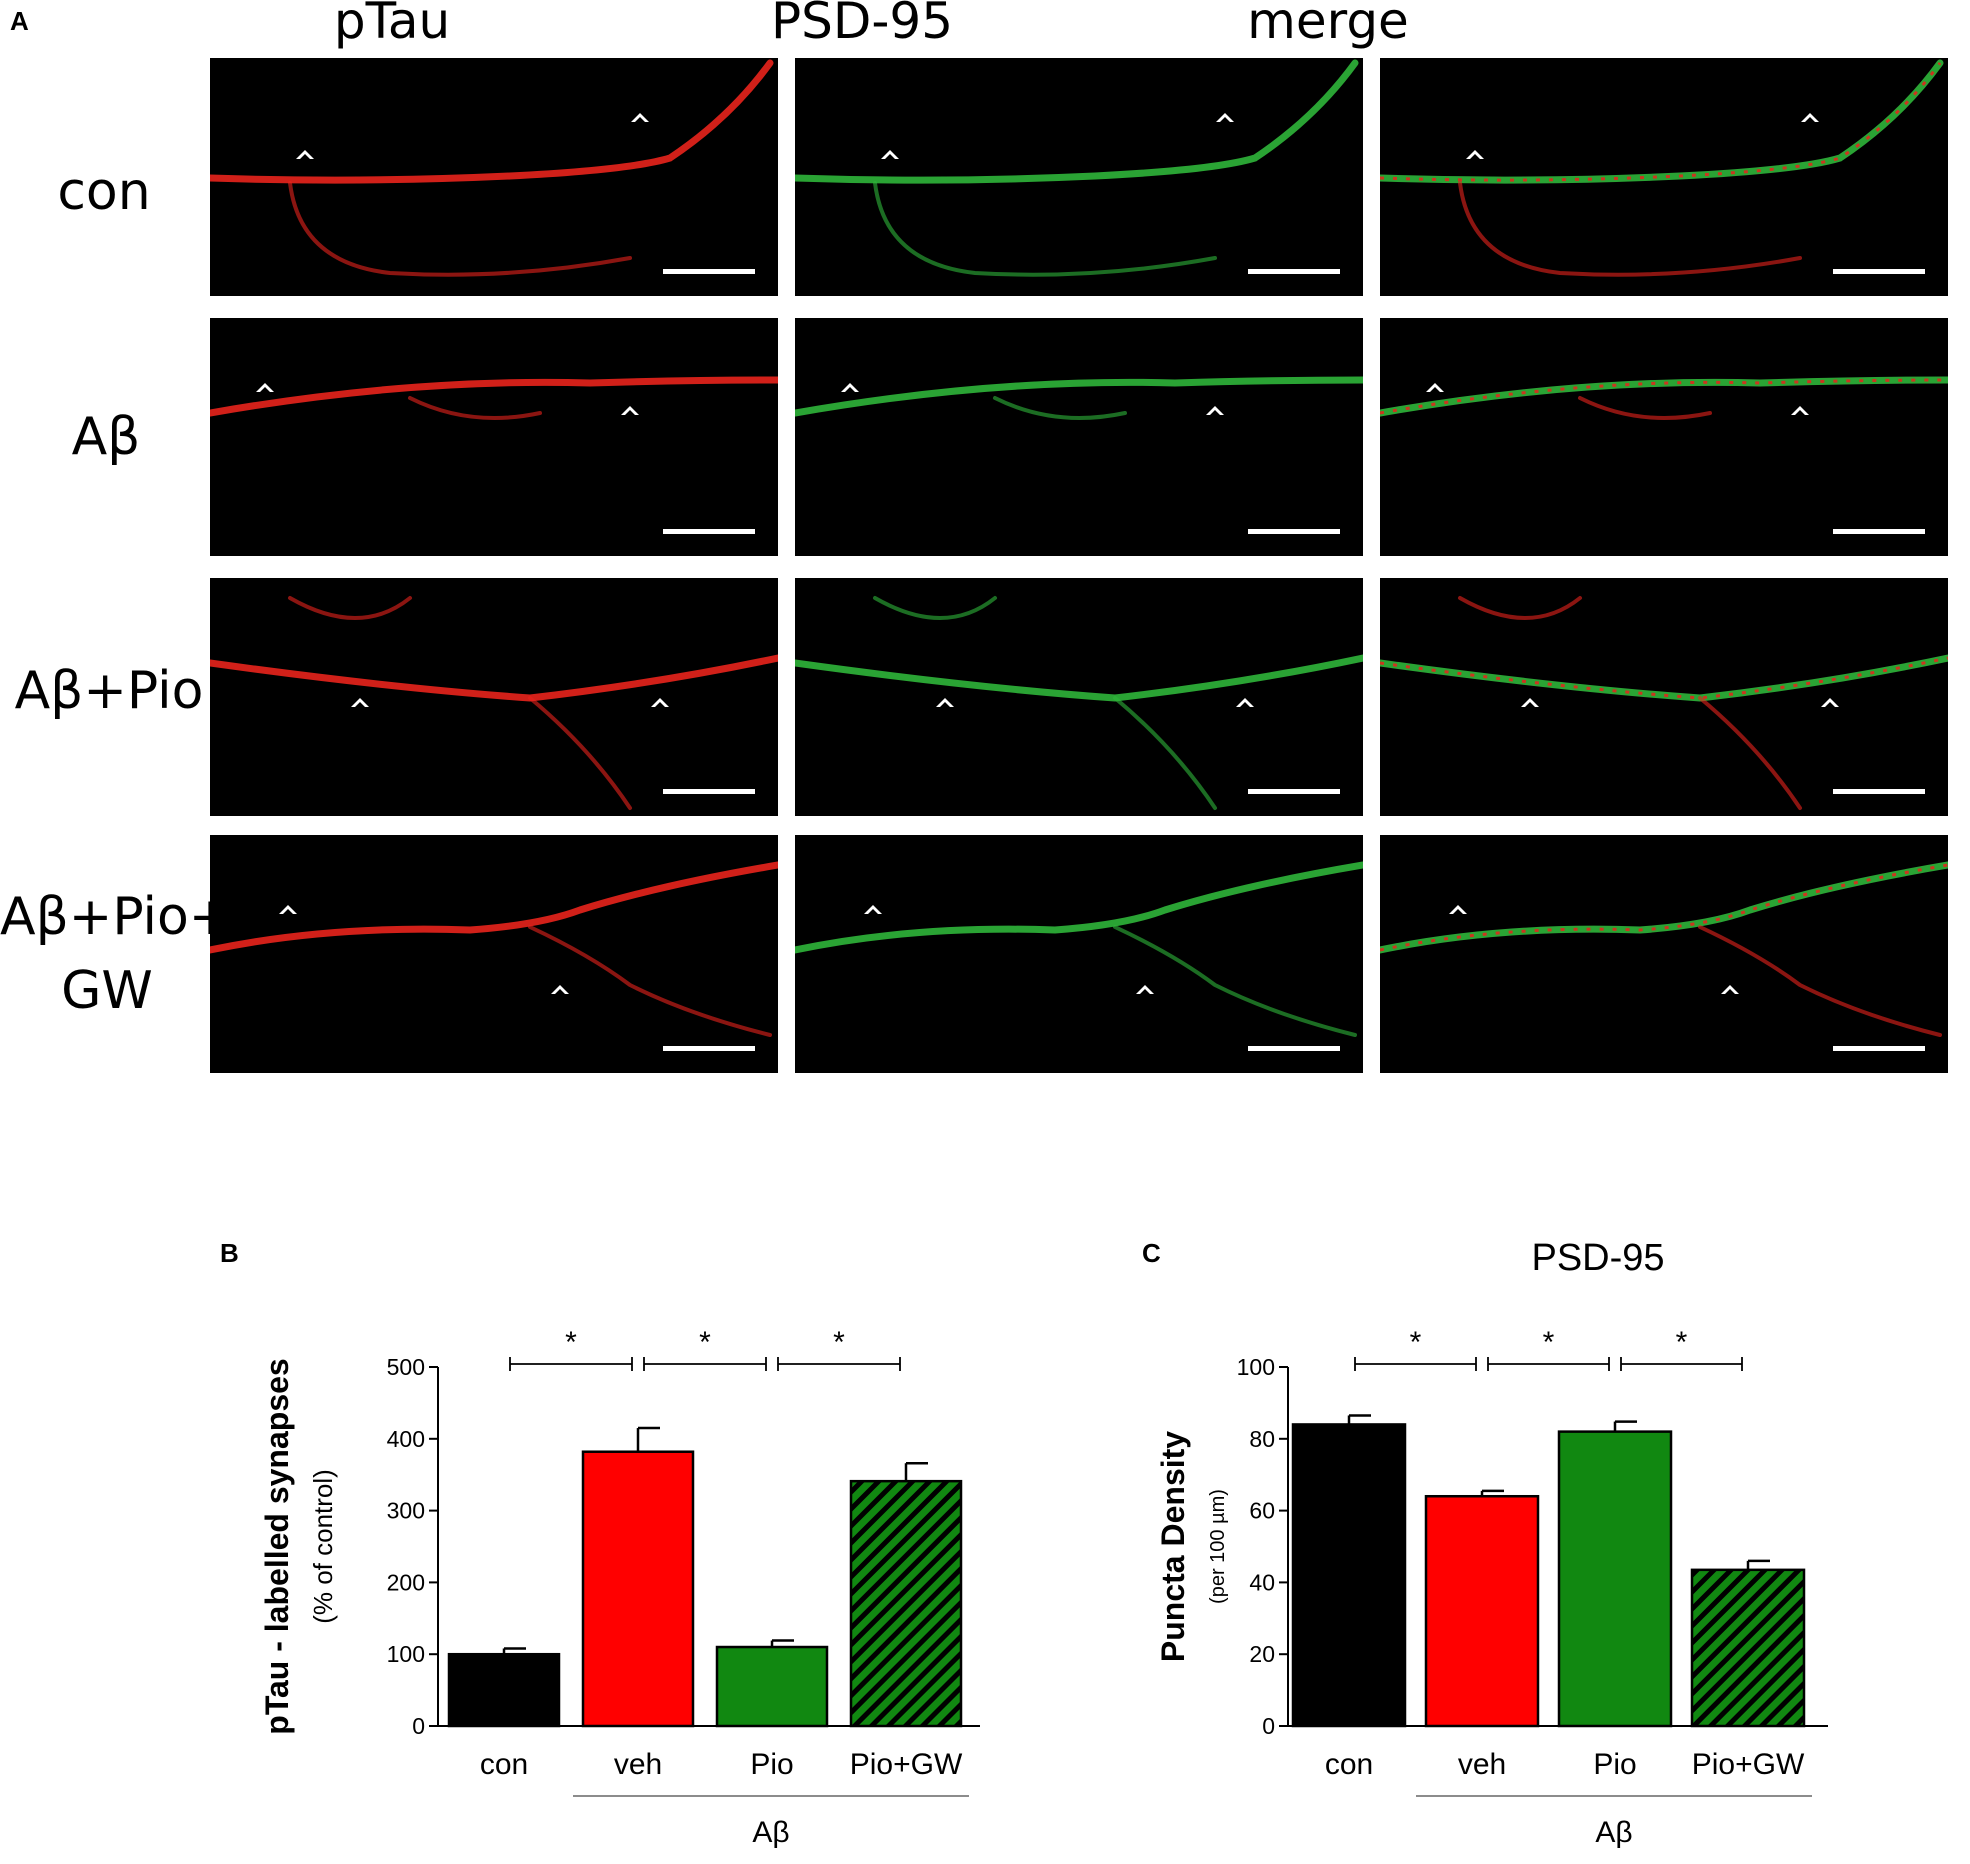 The width and height of the screenshot is (1970, 1864). I want to click on chart-title: PSD-95, so click(1597, 1258).